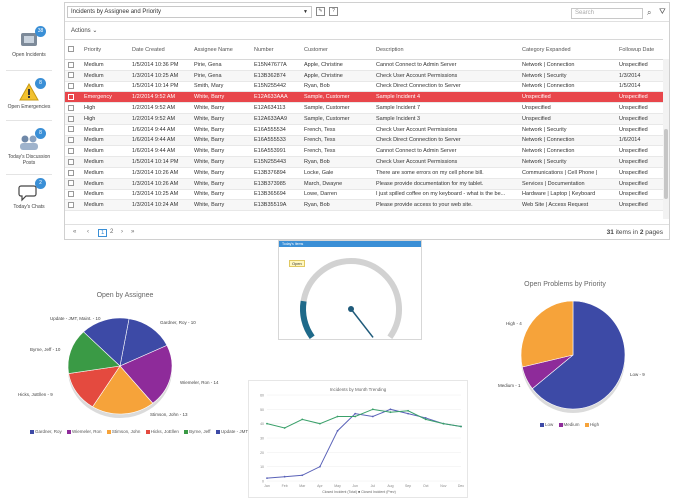  Describe the element at coordinates (189, 12) in the screenshot. I see `view-select: Incidents by Assignee and Priority ▼` at that location.